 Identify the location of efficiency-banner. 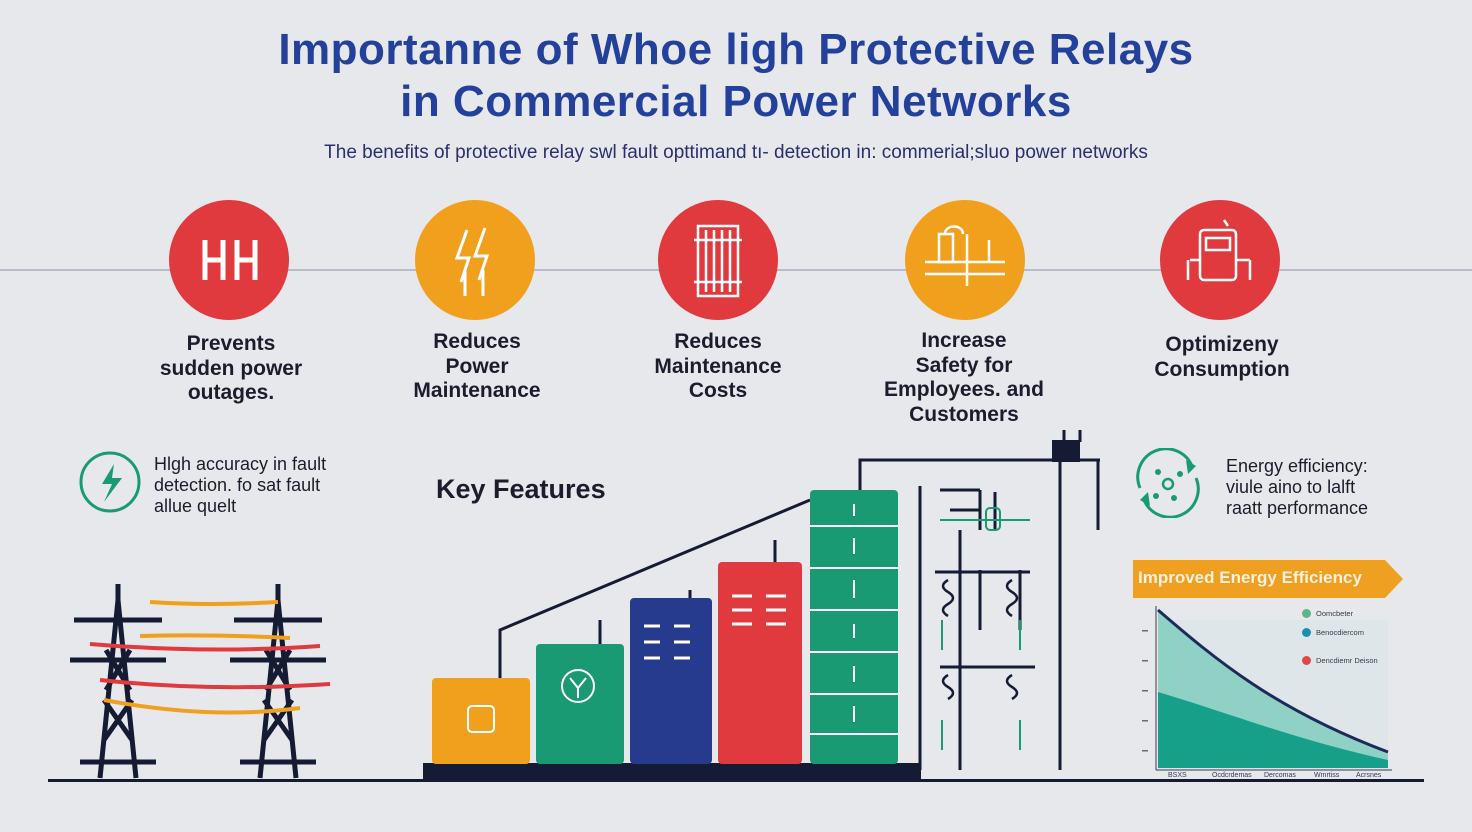
(1268, 579).